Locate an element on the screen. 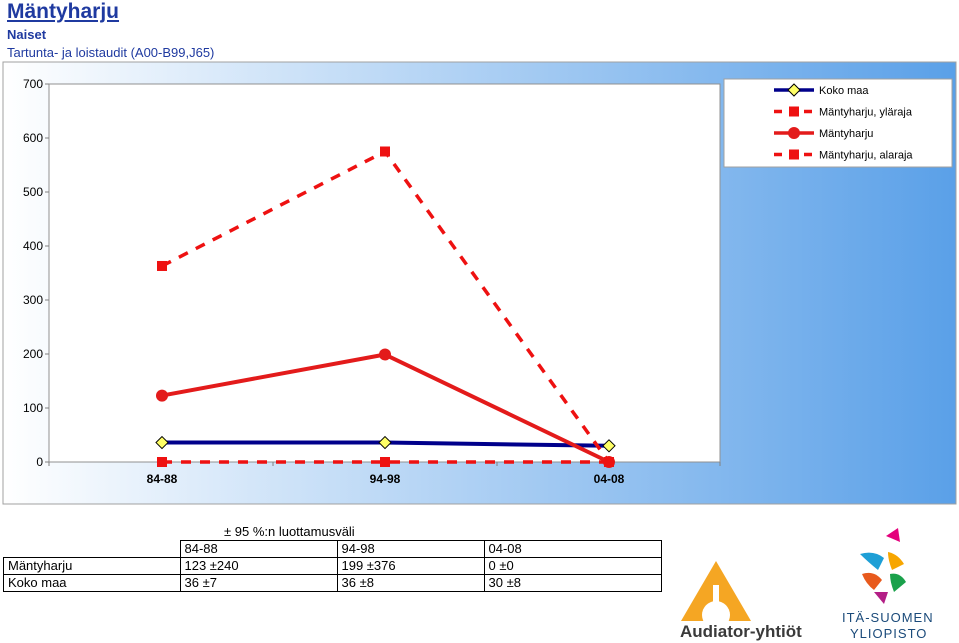  table-cell: 30 ±8 is located at coordinates (572, 583).